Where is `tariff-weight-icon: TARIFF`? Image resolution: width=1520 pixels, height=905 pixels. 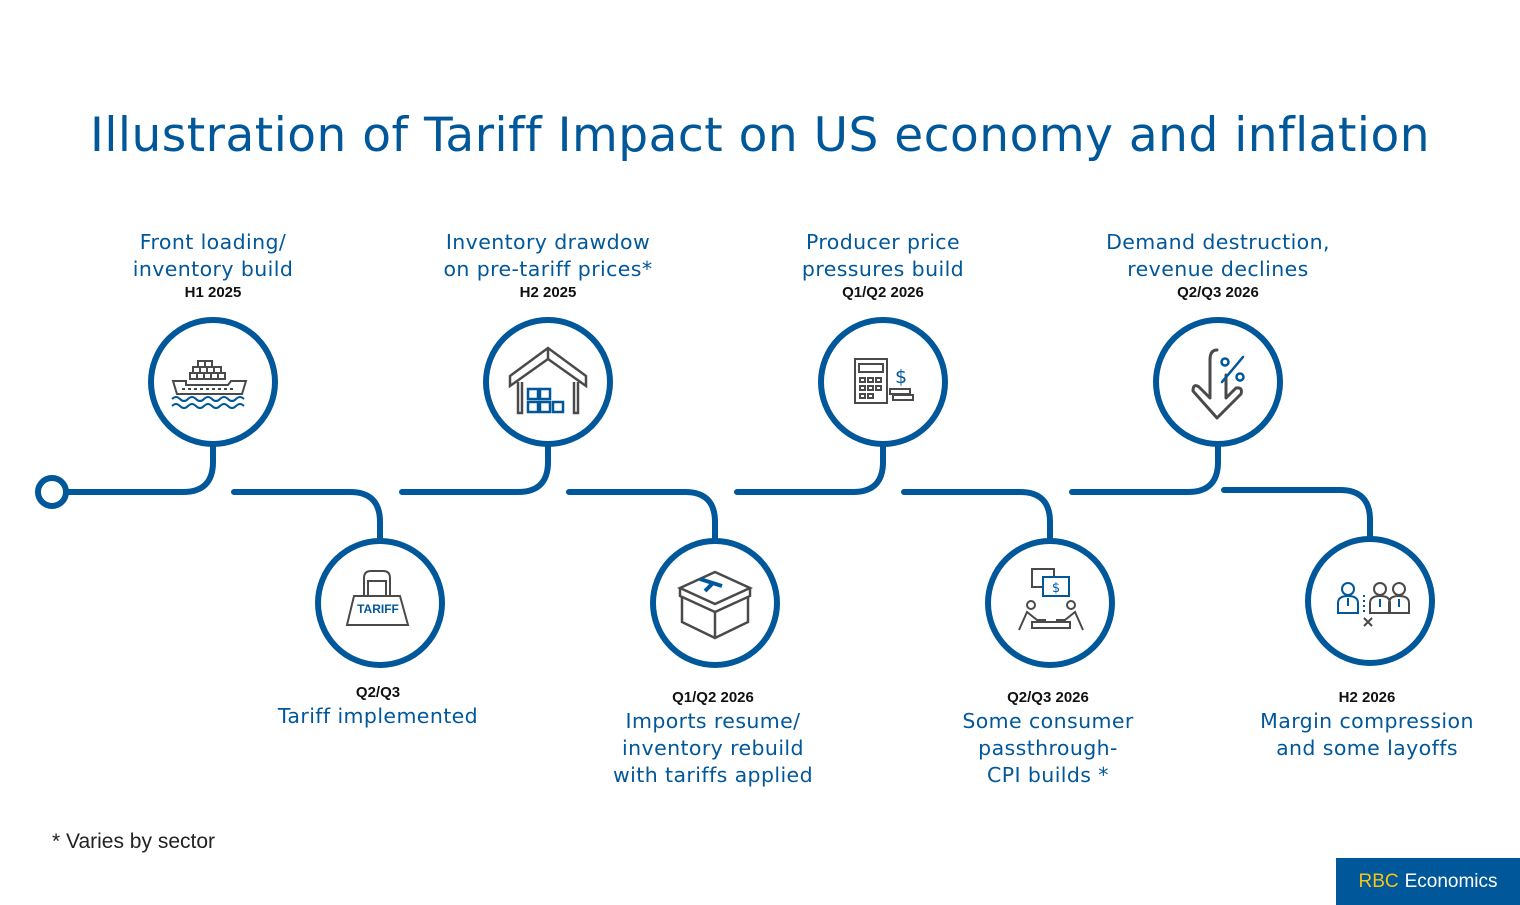
tariff-weight-icon: TARIFF is located at coordinates (377, 598).